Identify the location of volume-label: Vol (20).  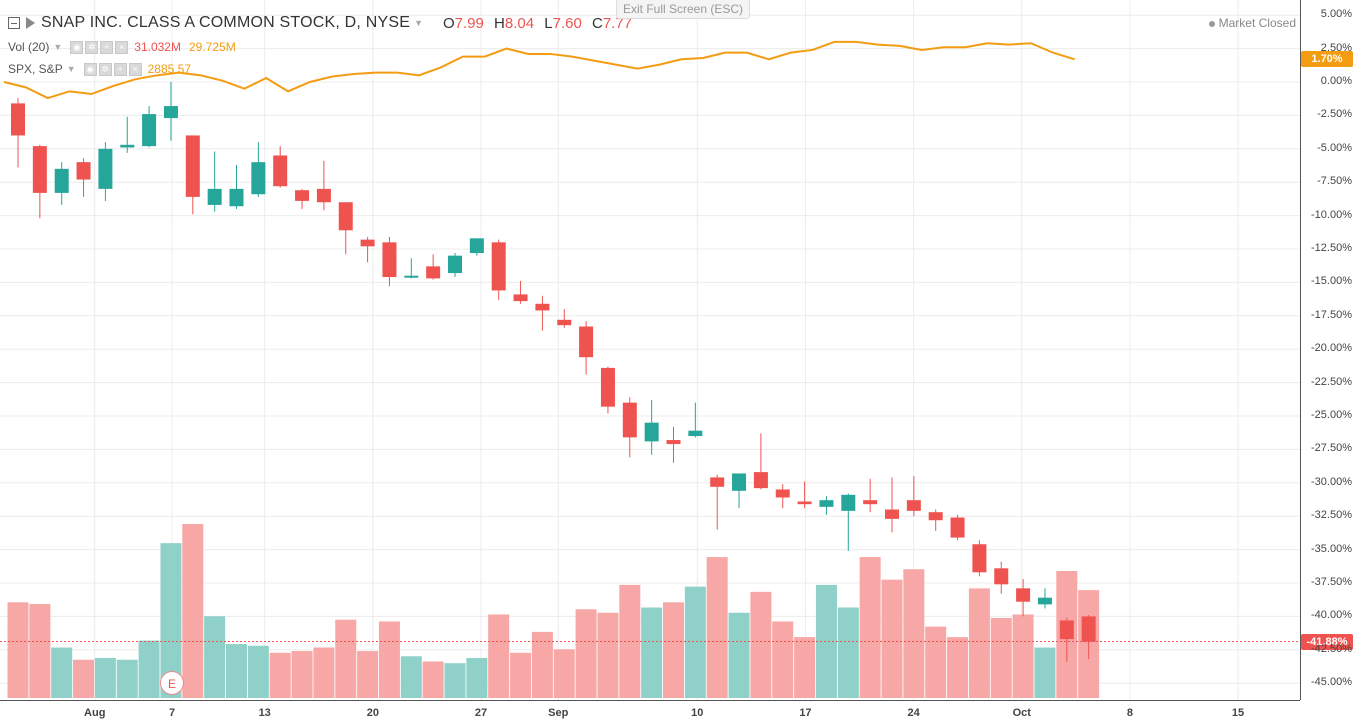
(29, 47).